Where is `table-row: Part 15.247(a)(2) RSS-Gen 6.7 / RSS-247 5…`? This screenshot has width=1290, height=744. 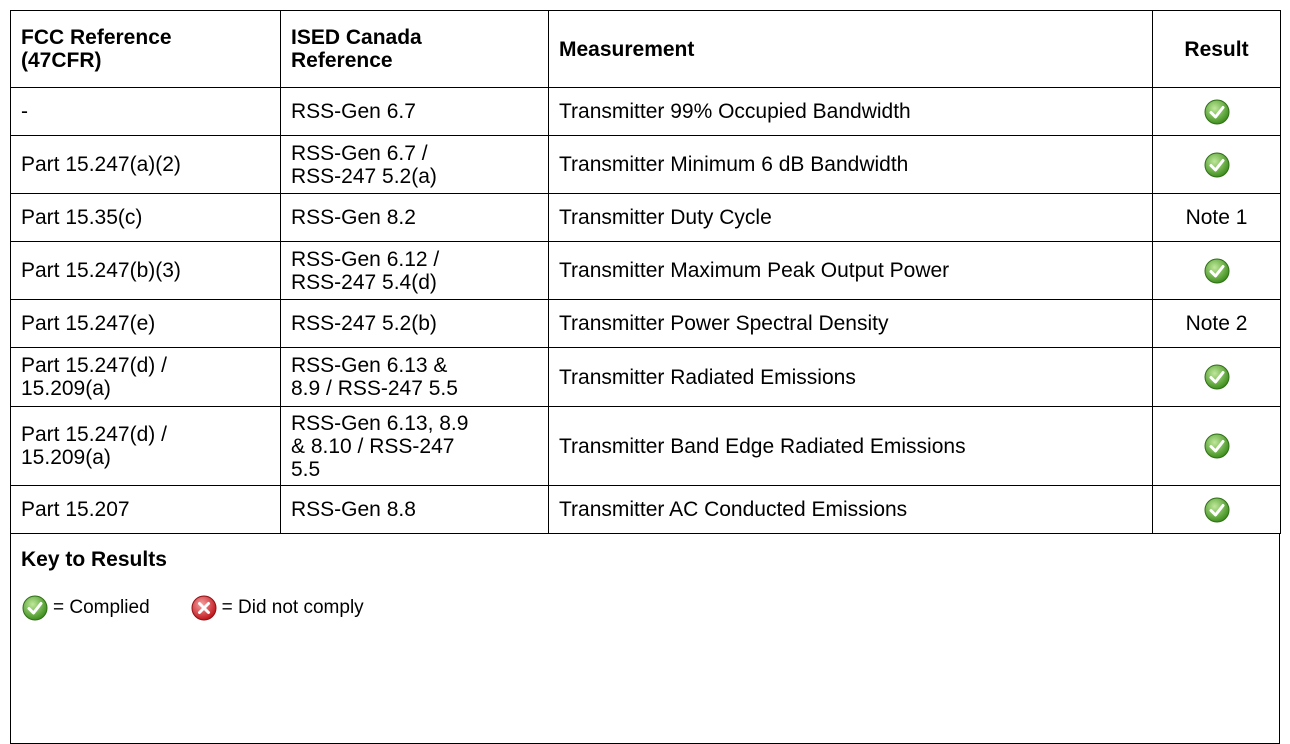 table-row: Part 15.247(a)(2) RSS-Gen 6.7 / RSS-247 5… is located at coordinates (645, 164).